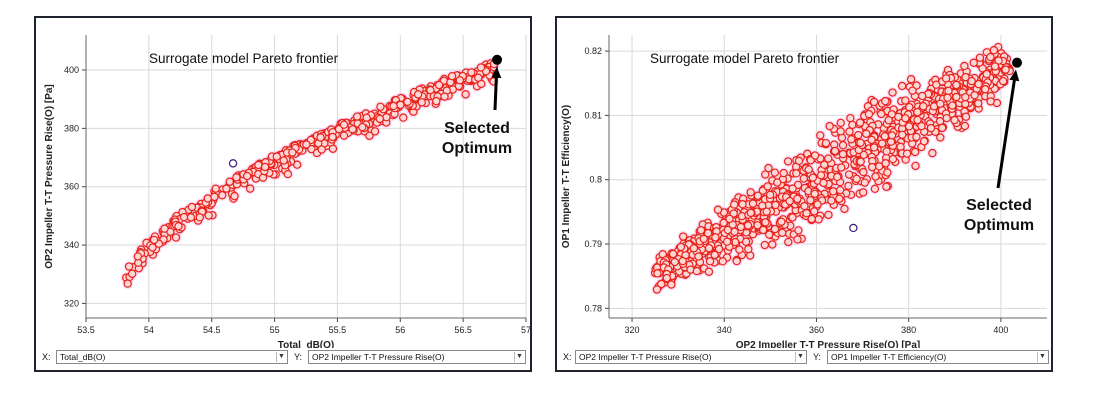 This screenshot has height=400, width=1100. I want to click on x-tick-label: 55, so click(275, 330).